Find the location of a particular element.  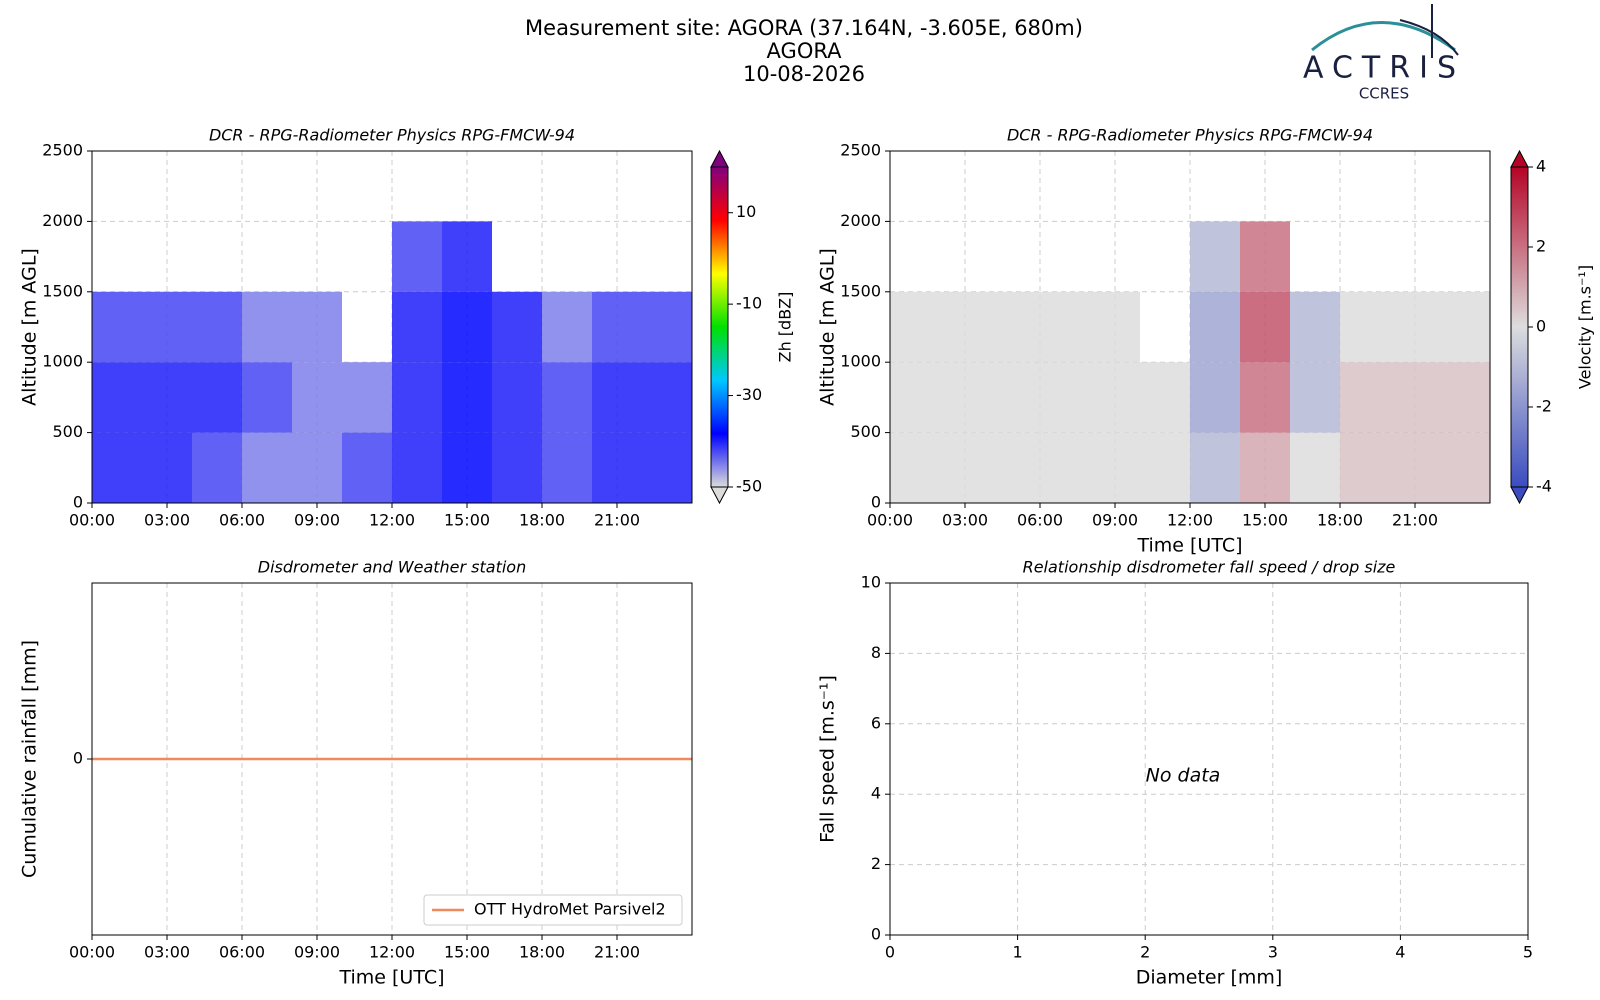

x-tick-label: 06:00 is located at coordinates (242, 520).